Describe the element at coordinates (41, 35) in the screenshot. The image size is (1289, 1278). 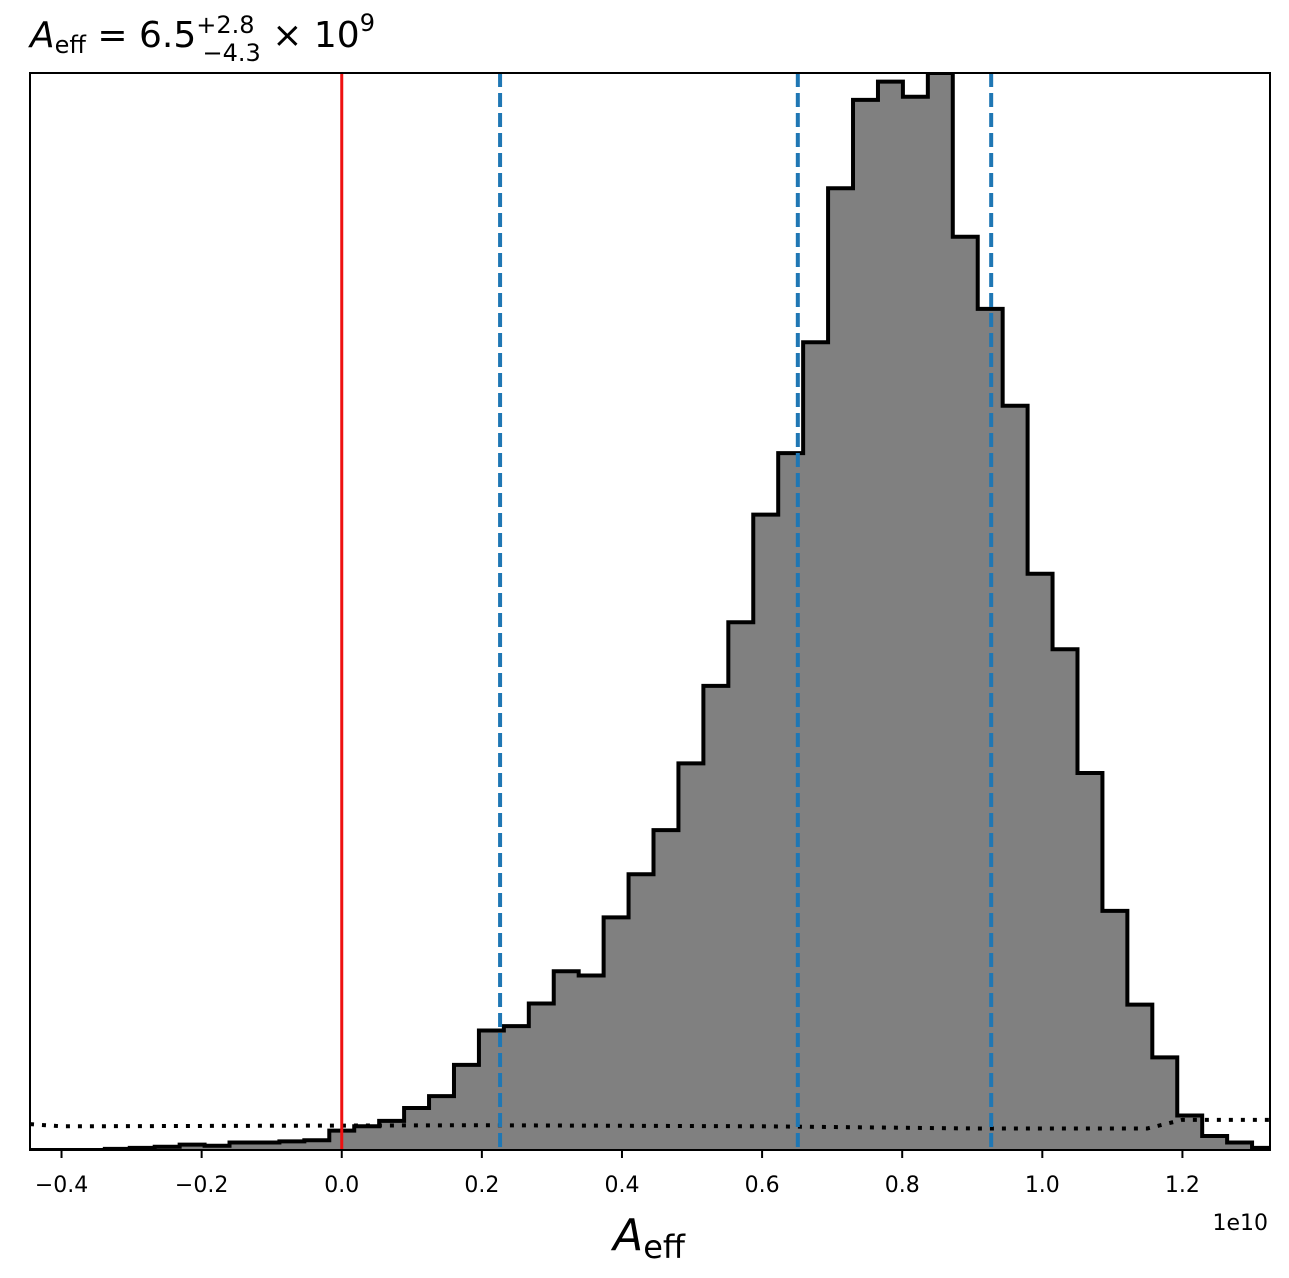
I see `title-symbol: A` at that location.